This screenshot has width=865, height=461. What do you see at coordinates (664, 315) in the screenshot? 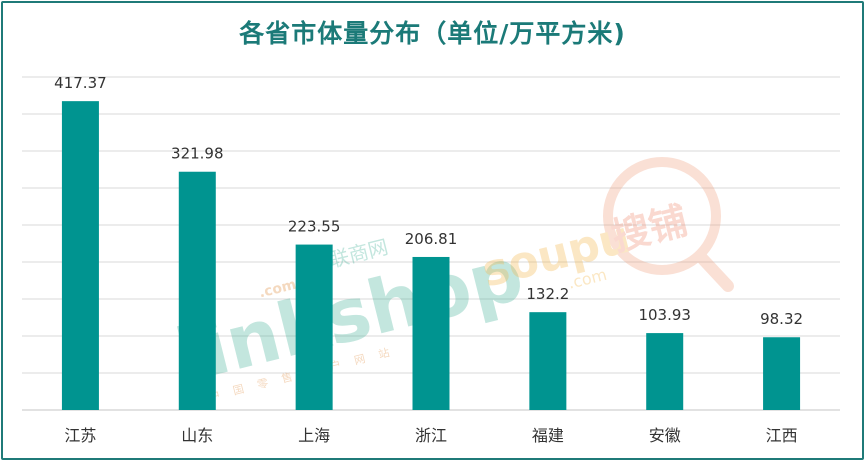
I see `value-label-5: 103.93` at bounding box center [664, 315].